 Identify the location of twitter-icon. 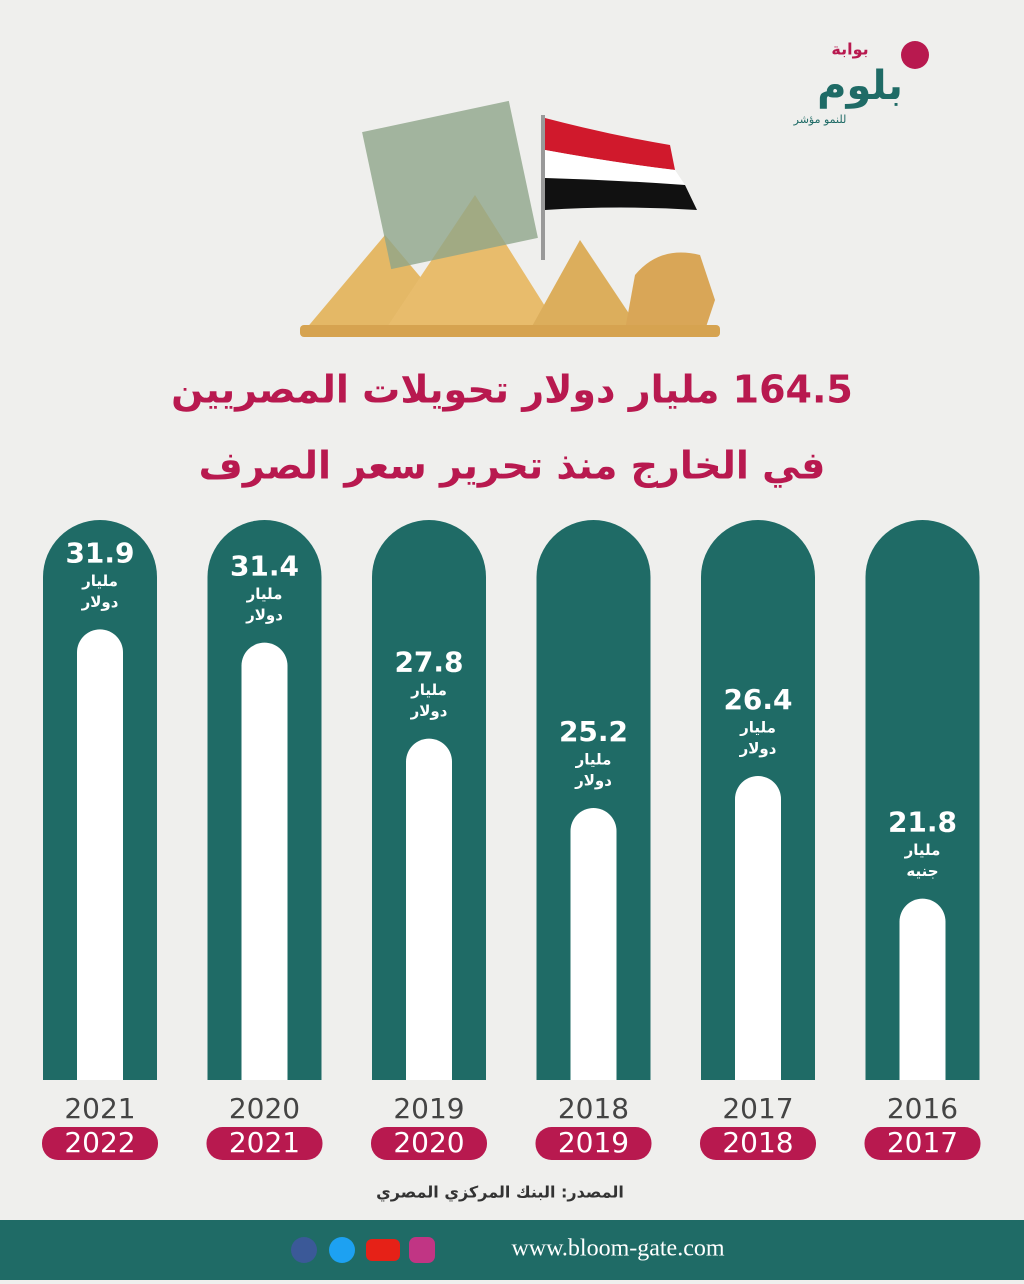
(342, 1250).